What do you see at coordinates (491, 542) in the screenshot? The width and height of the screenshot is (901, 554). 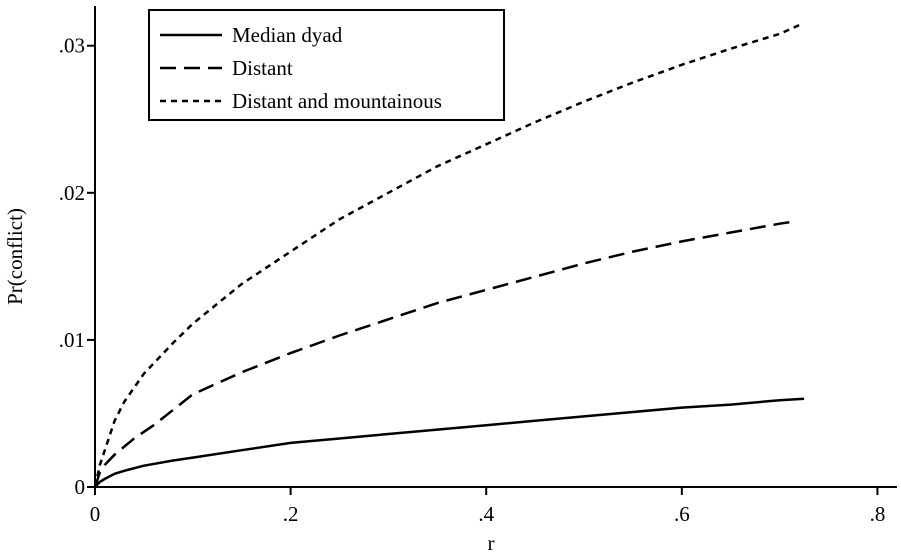 I see `x-axis-title: r` at bounding box center [491, 542].